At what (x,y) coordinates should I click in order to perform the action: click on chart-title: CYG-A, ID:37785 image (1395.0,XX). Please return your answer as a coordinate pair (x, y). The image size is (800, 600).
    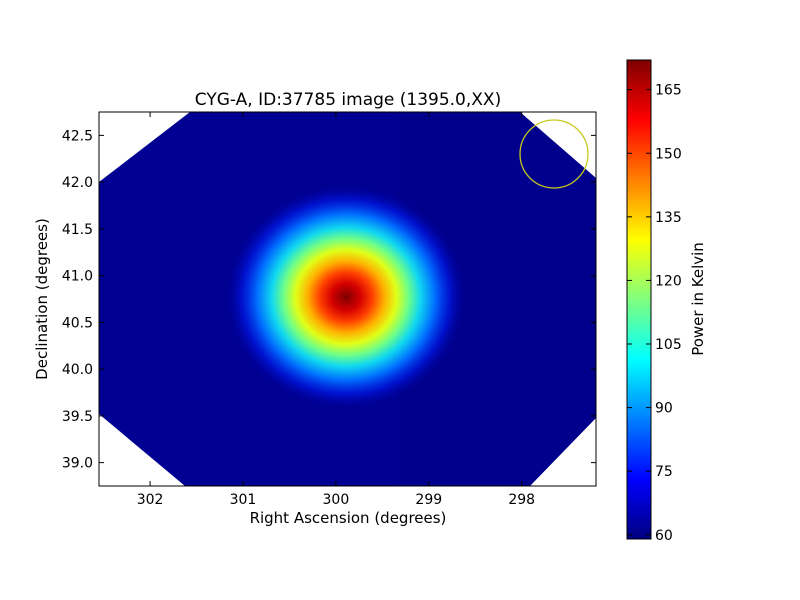
    Looking at the image, I should click on (348, 100).